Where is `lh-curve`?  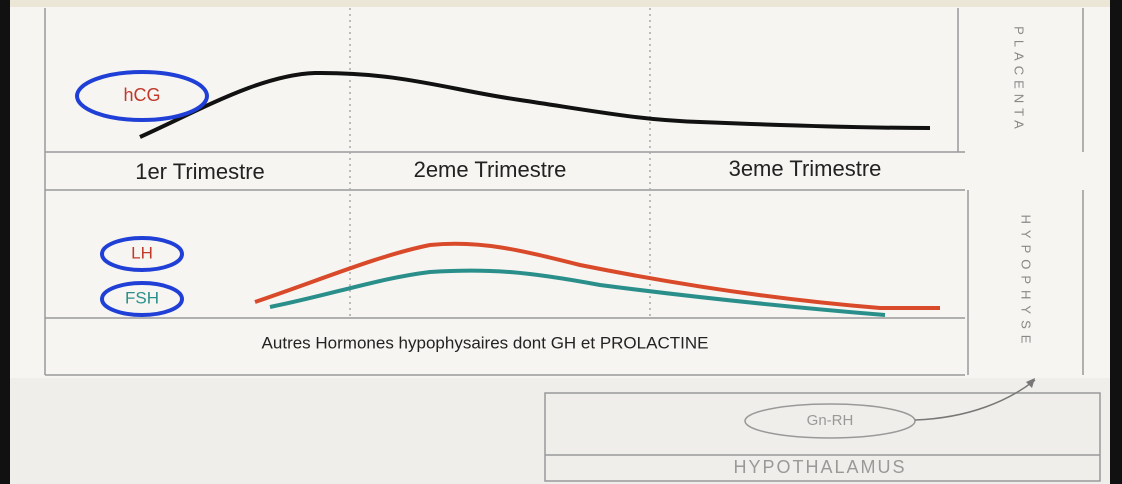 lh-curve is located at coordinates (597, 275).